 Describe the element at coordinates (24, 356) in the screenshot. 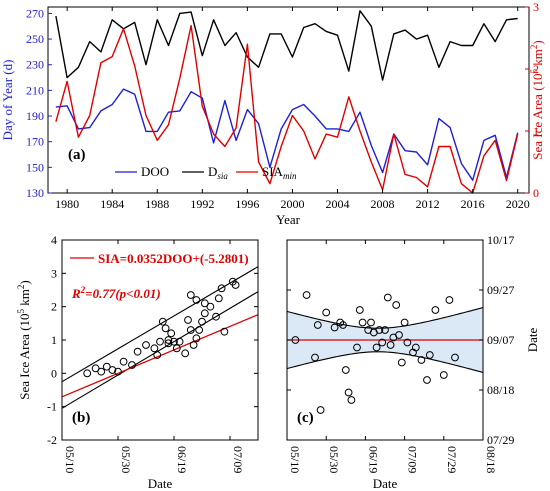

I see `b-ylabel-main: Sea Ice Area (10` at that location.